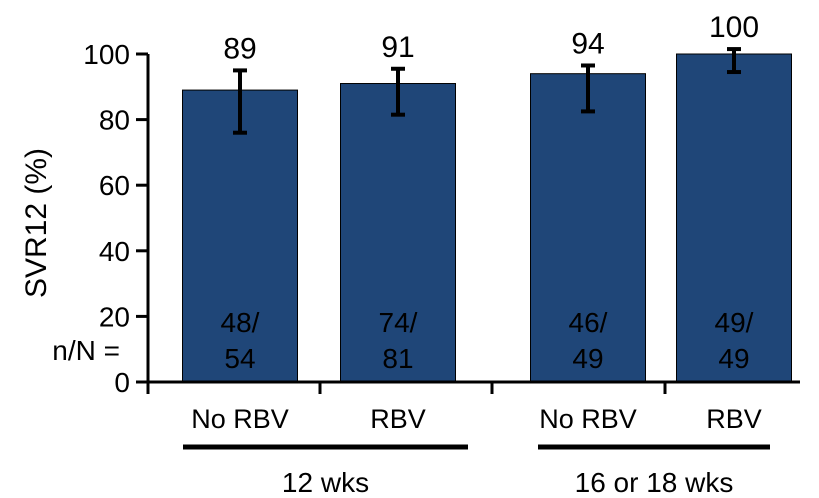 The width and height of the screenshot is (819, 498). I want to click on value-label-3: 94, so click(587, 43).